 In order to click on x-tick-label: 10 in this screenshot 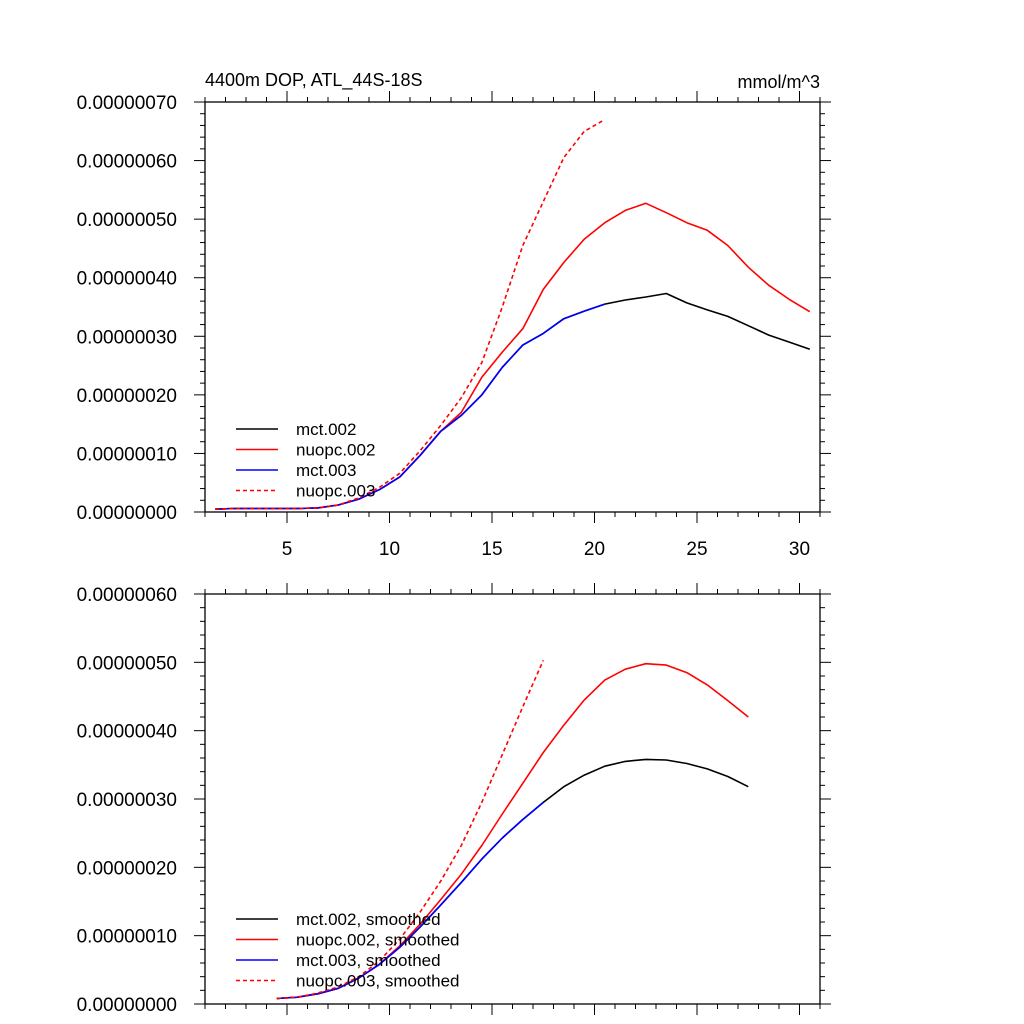, I will do `click(389, 549)`.